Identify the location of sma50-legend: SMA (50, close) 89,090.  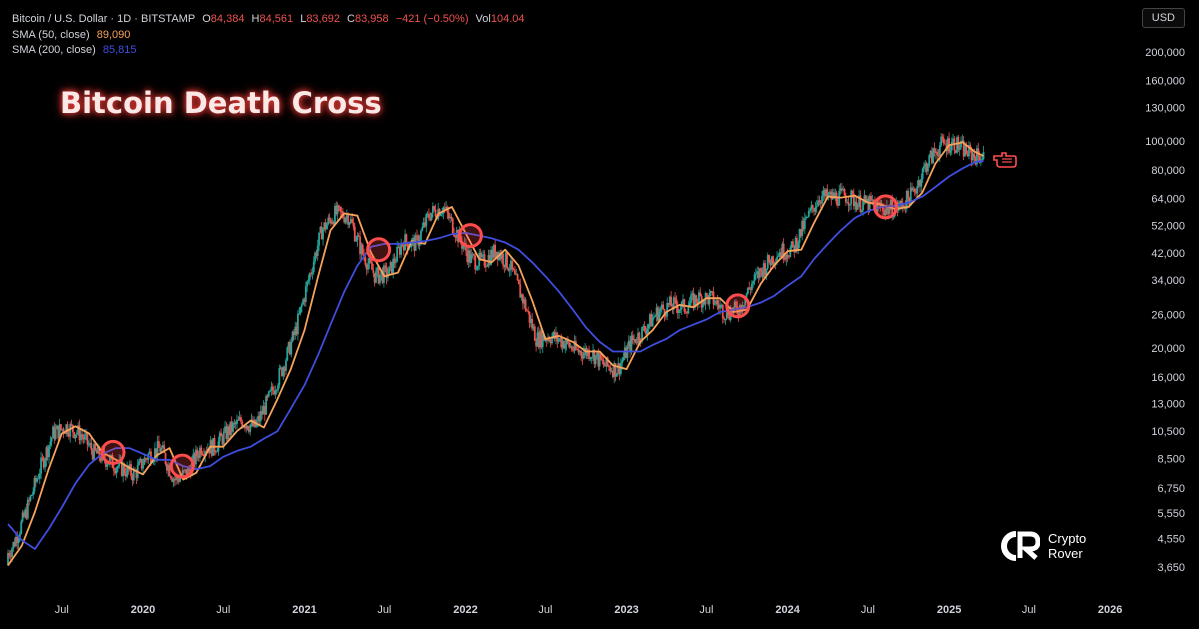
(73, 35).